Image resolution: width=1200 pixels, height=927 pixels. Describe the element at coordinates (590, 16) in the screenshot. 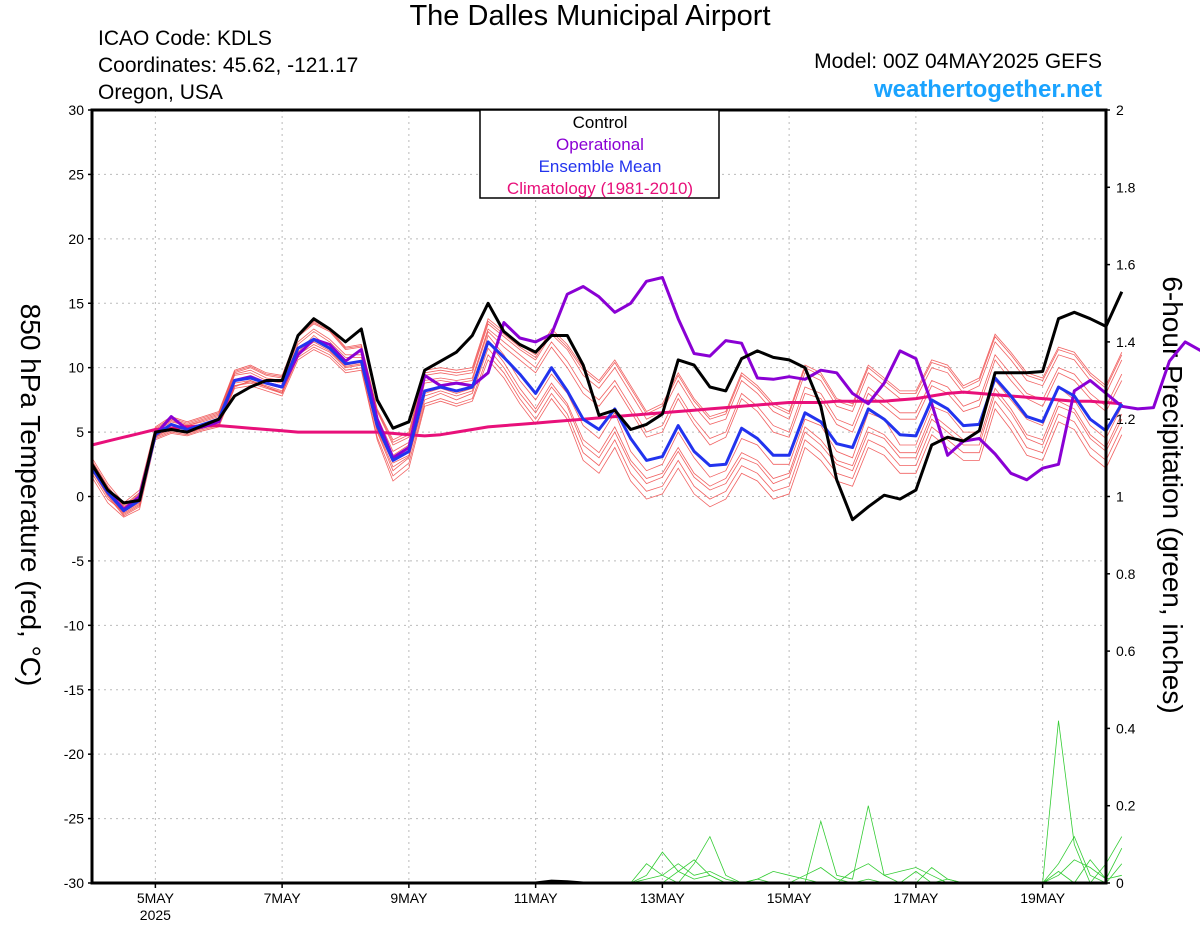

I see `chart-title: The Dalles Municipal Airport` at that location.